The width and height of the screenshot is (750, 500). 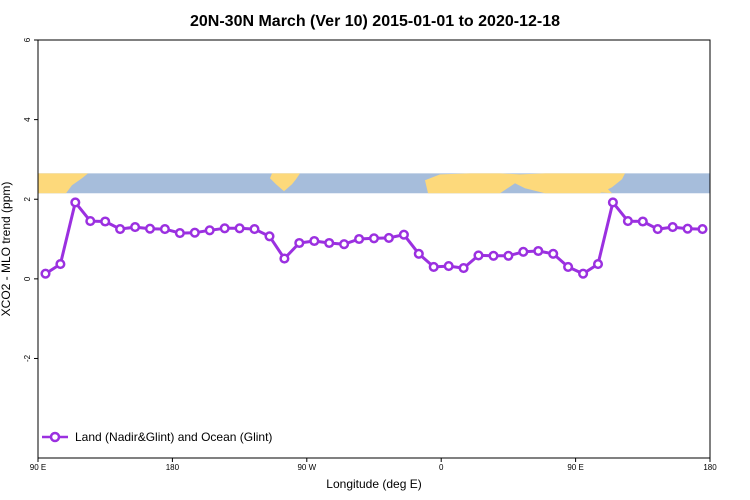 I want to click on x-tick-label-5: 180, so click(x=710, y=467).